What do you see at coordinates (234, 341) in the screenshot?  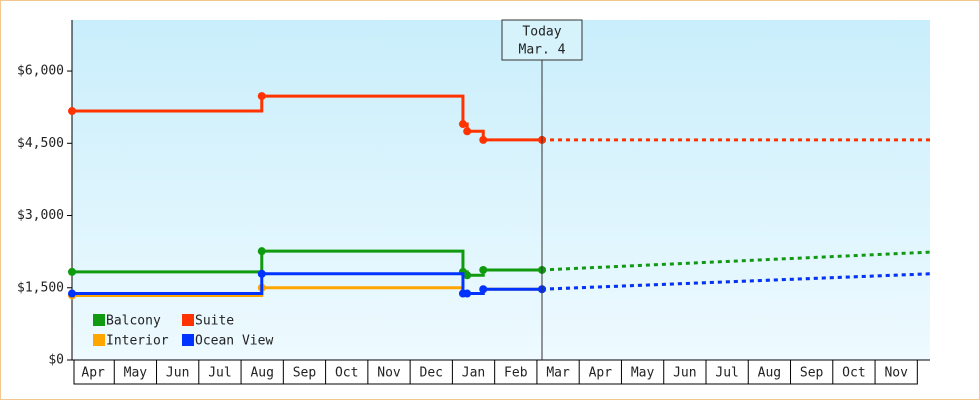 I see `legend-label: Ocean View` at bounding box center [234, 341].